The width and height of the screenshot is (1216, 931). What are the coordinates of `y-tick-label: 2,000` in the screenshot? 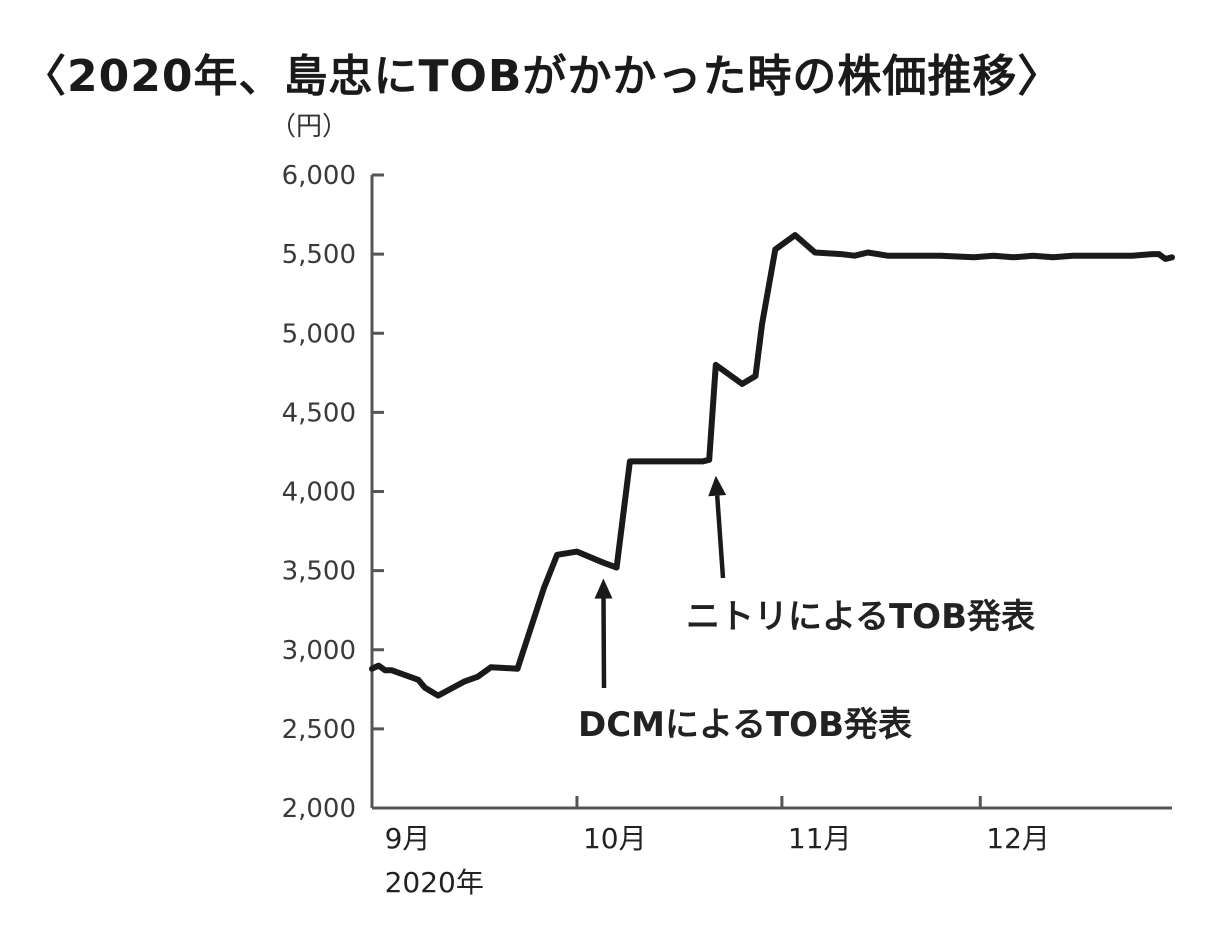 It's located at (319, 809).